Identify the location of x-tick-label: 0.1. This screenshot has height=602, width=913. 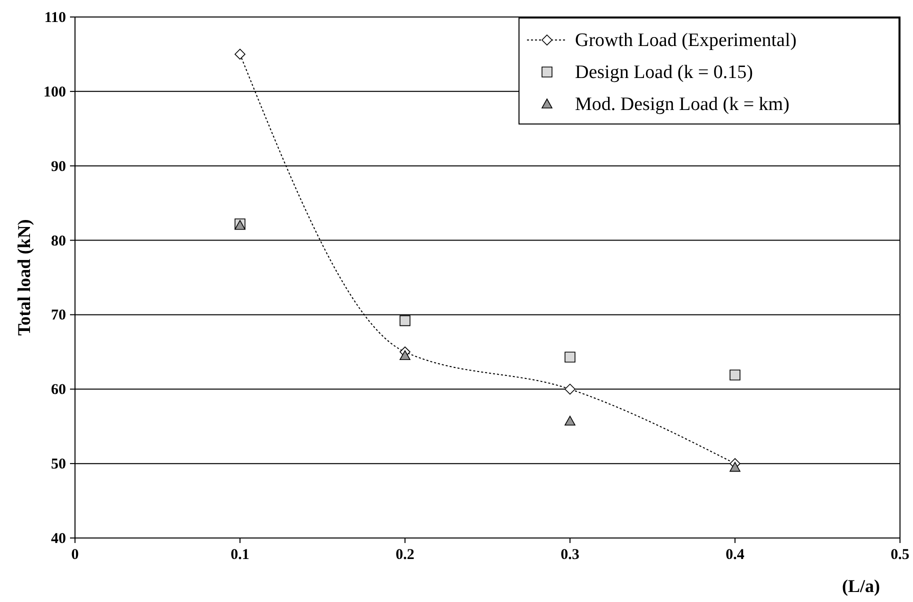
(240, 555).